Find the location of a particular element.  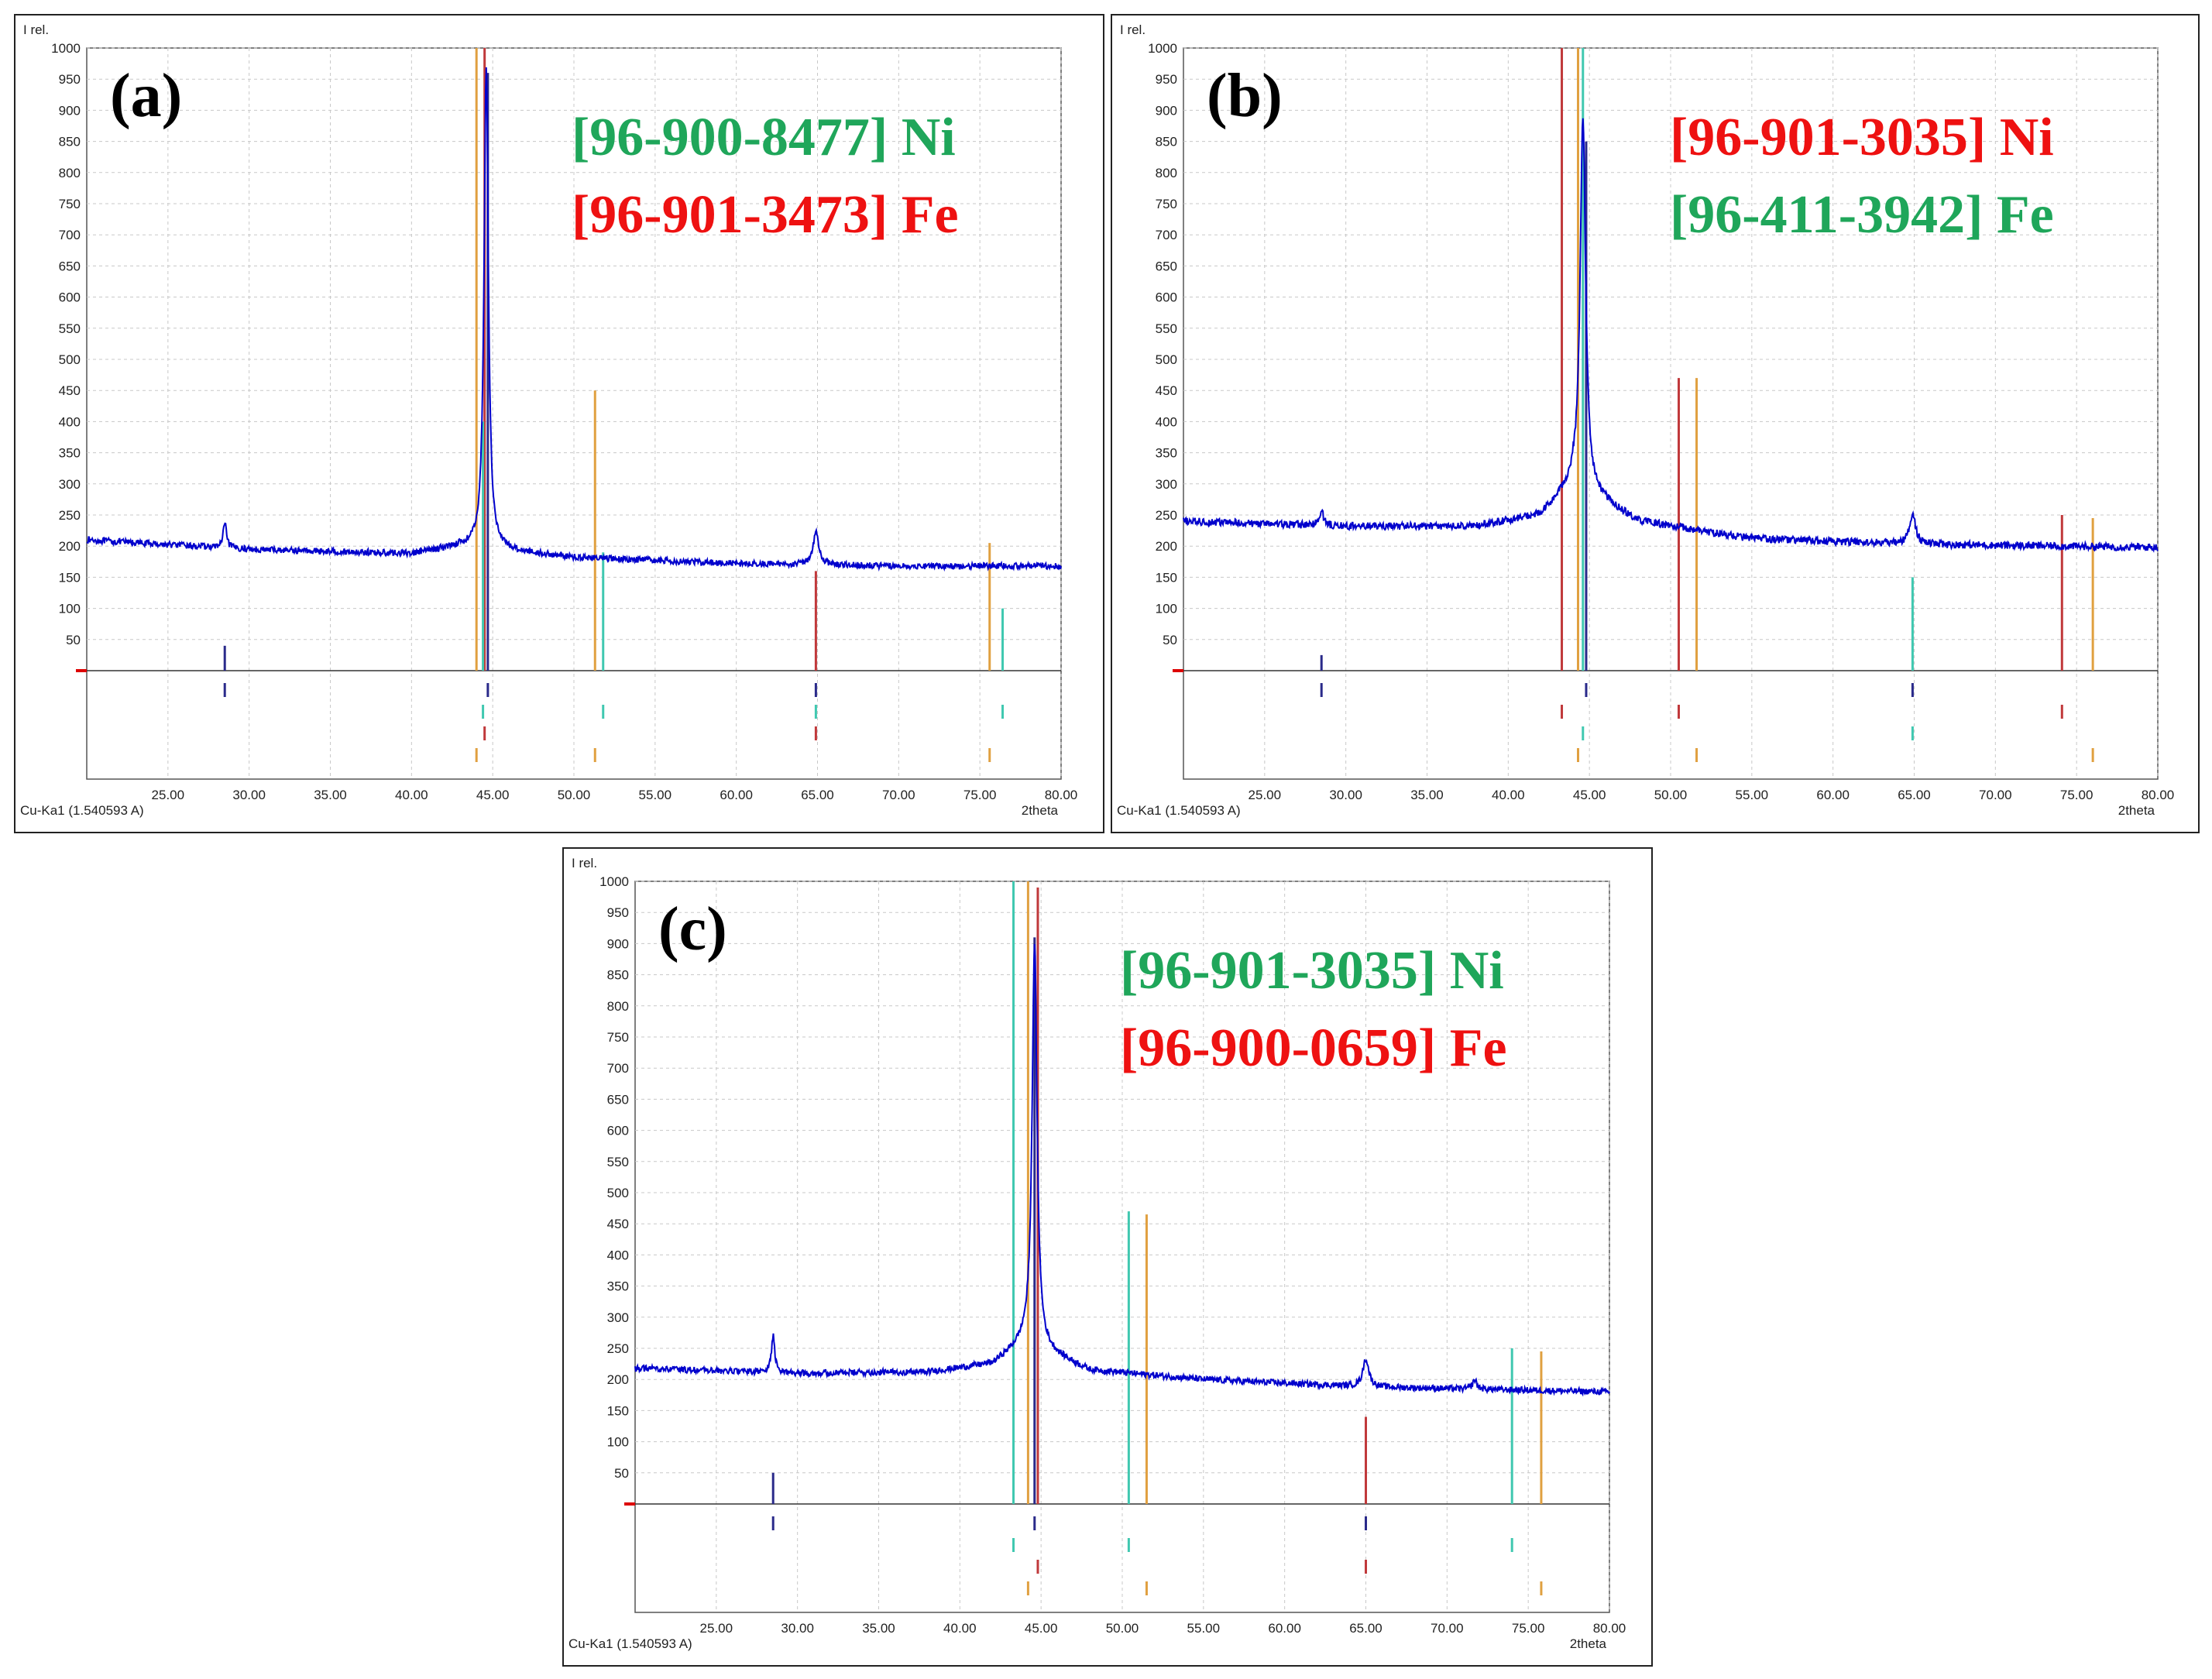

y-tick-label: 900 is located at coordinates (618, 943).